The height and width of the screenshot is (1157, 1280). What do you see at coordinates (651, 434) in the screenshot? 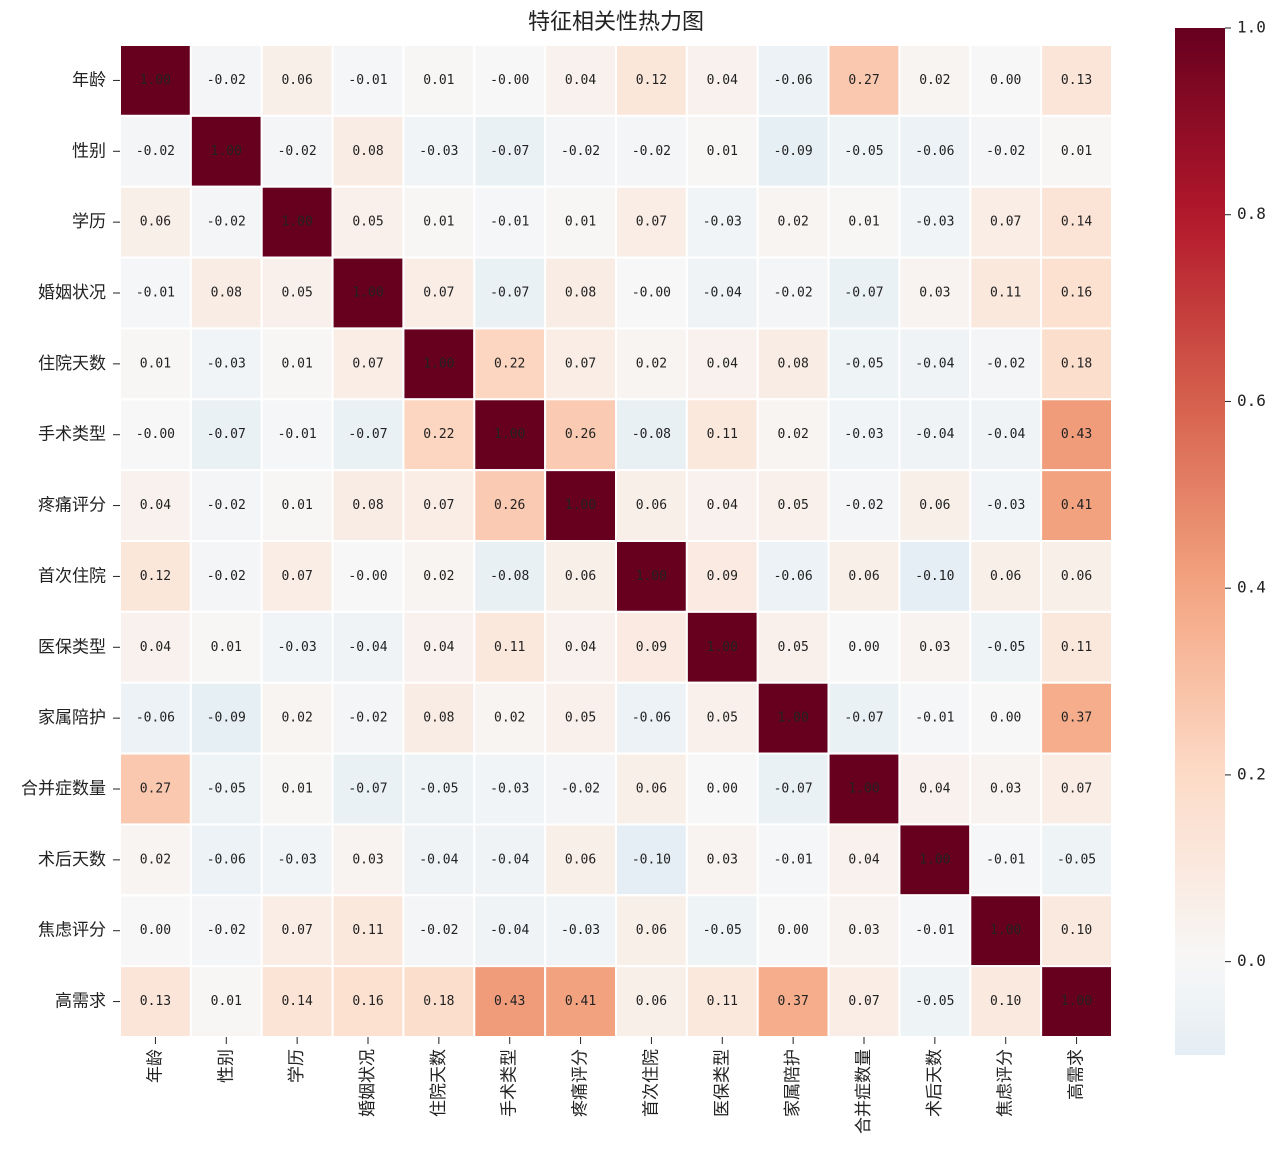
I see `cell-label: -0.08` at bounding box center [651, 434].